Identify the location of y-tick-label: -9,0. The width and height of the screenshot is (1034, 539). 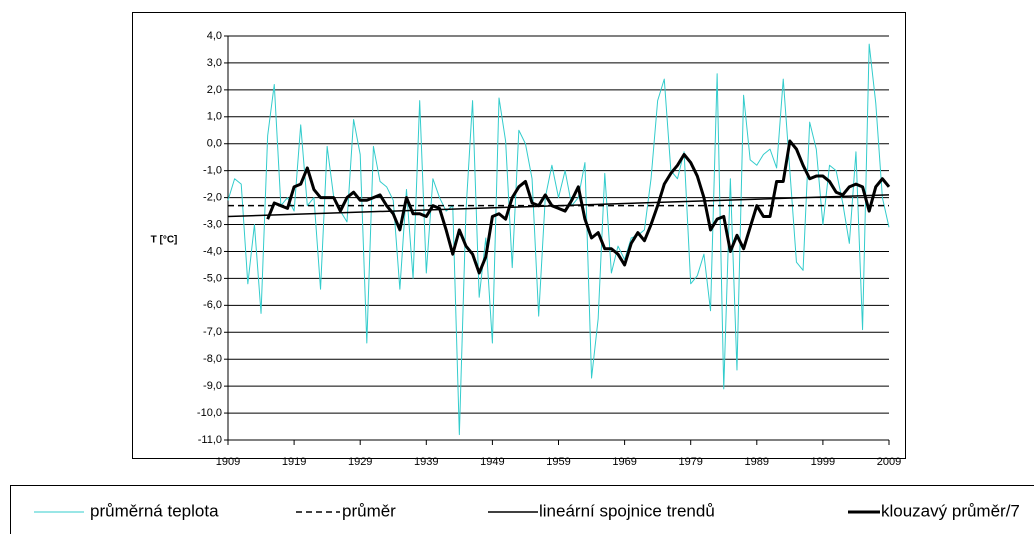
(212, 386).